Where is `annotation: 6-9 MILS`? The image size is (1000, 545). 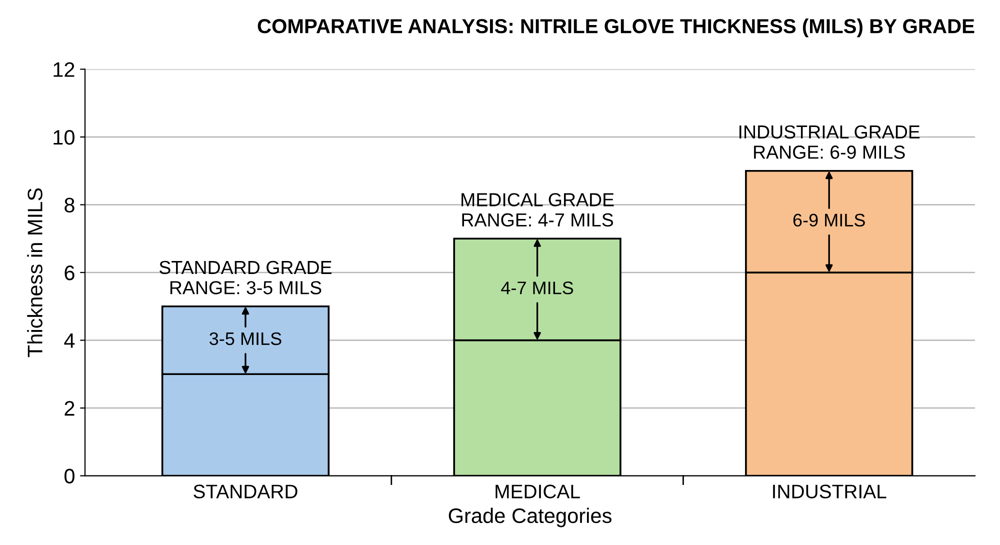
annotation: 6-9 MILS is located at coordinates (829, 220).